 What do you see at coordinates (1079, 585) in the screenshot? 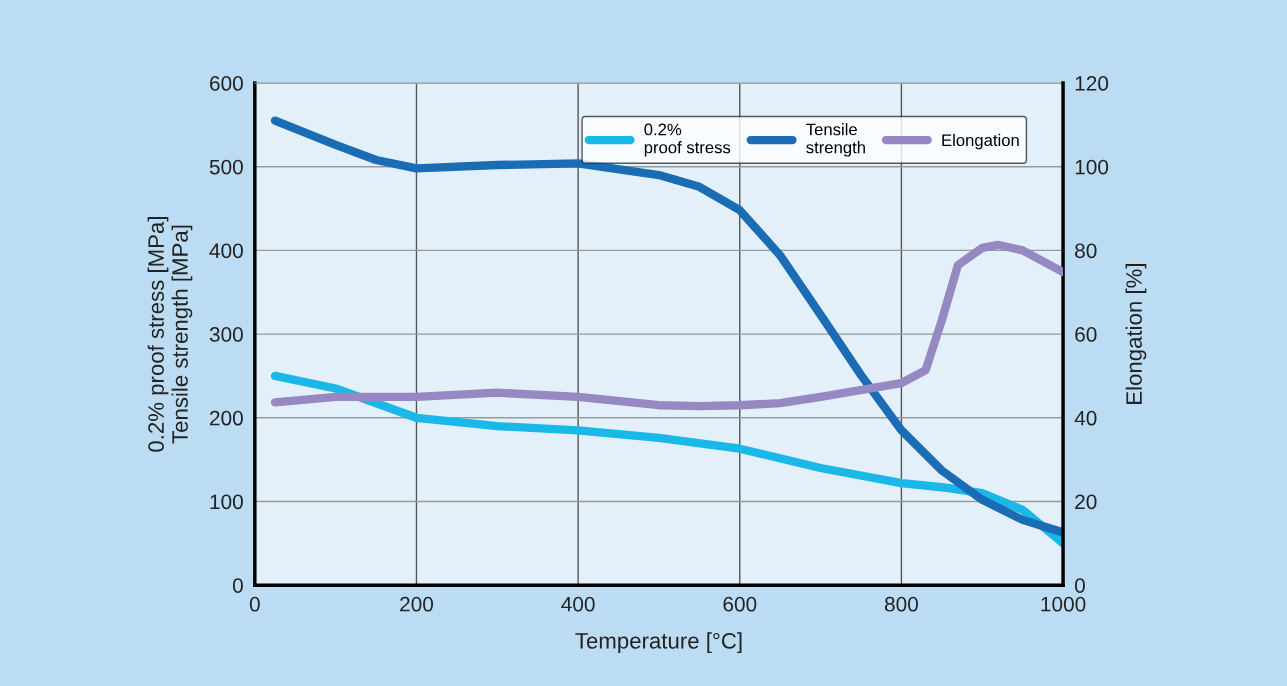
I see `y2-tick-label: 0` at bounding box center [1079, 585].